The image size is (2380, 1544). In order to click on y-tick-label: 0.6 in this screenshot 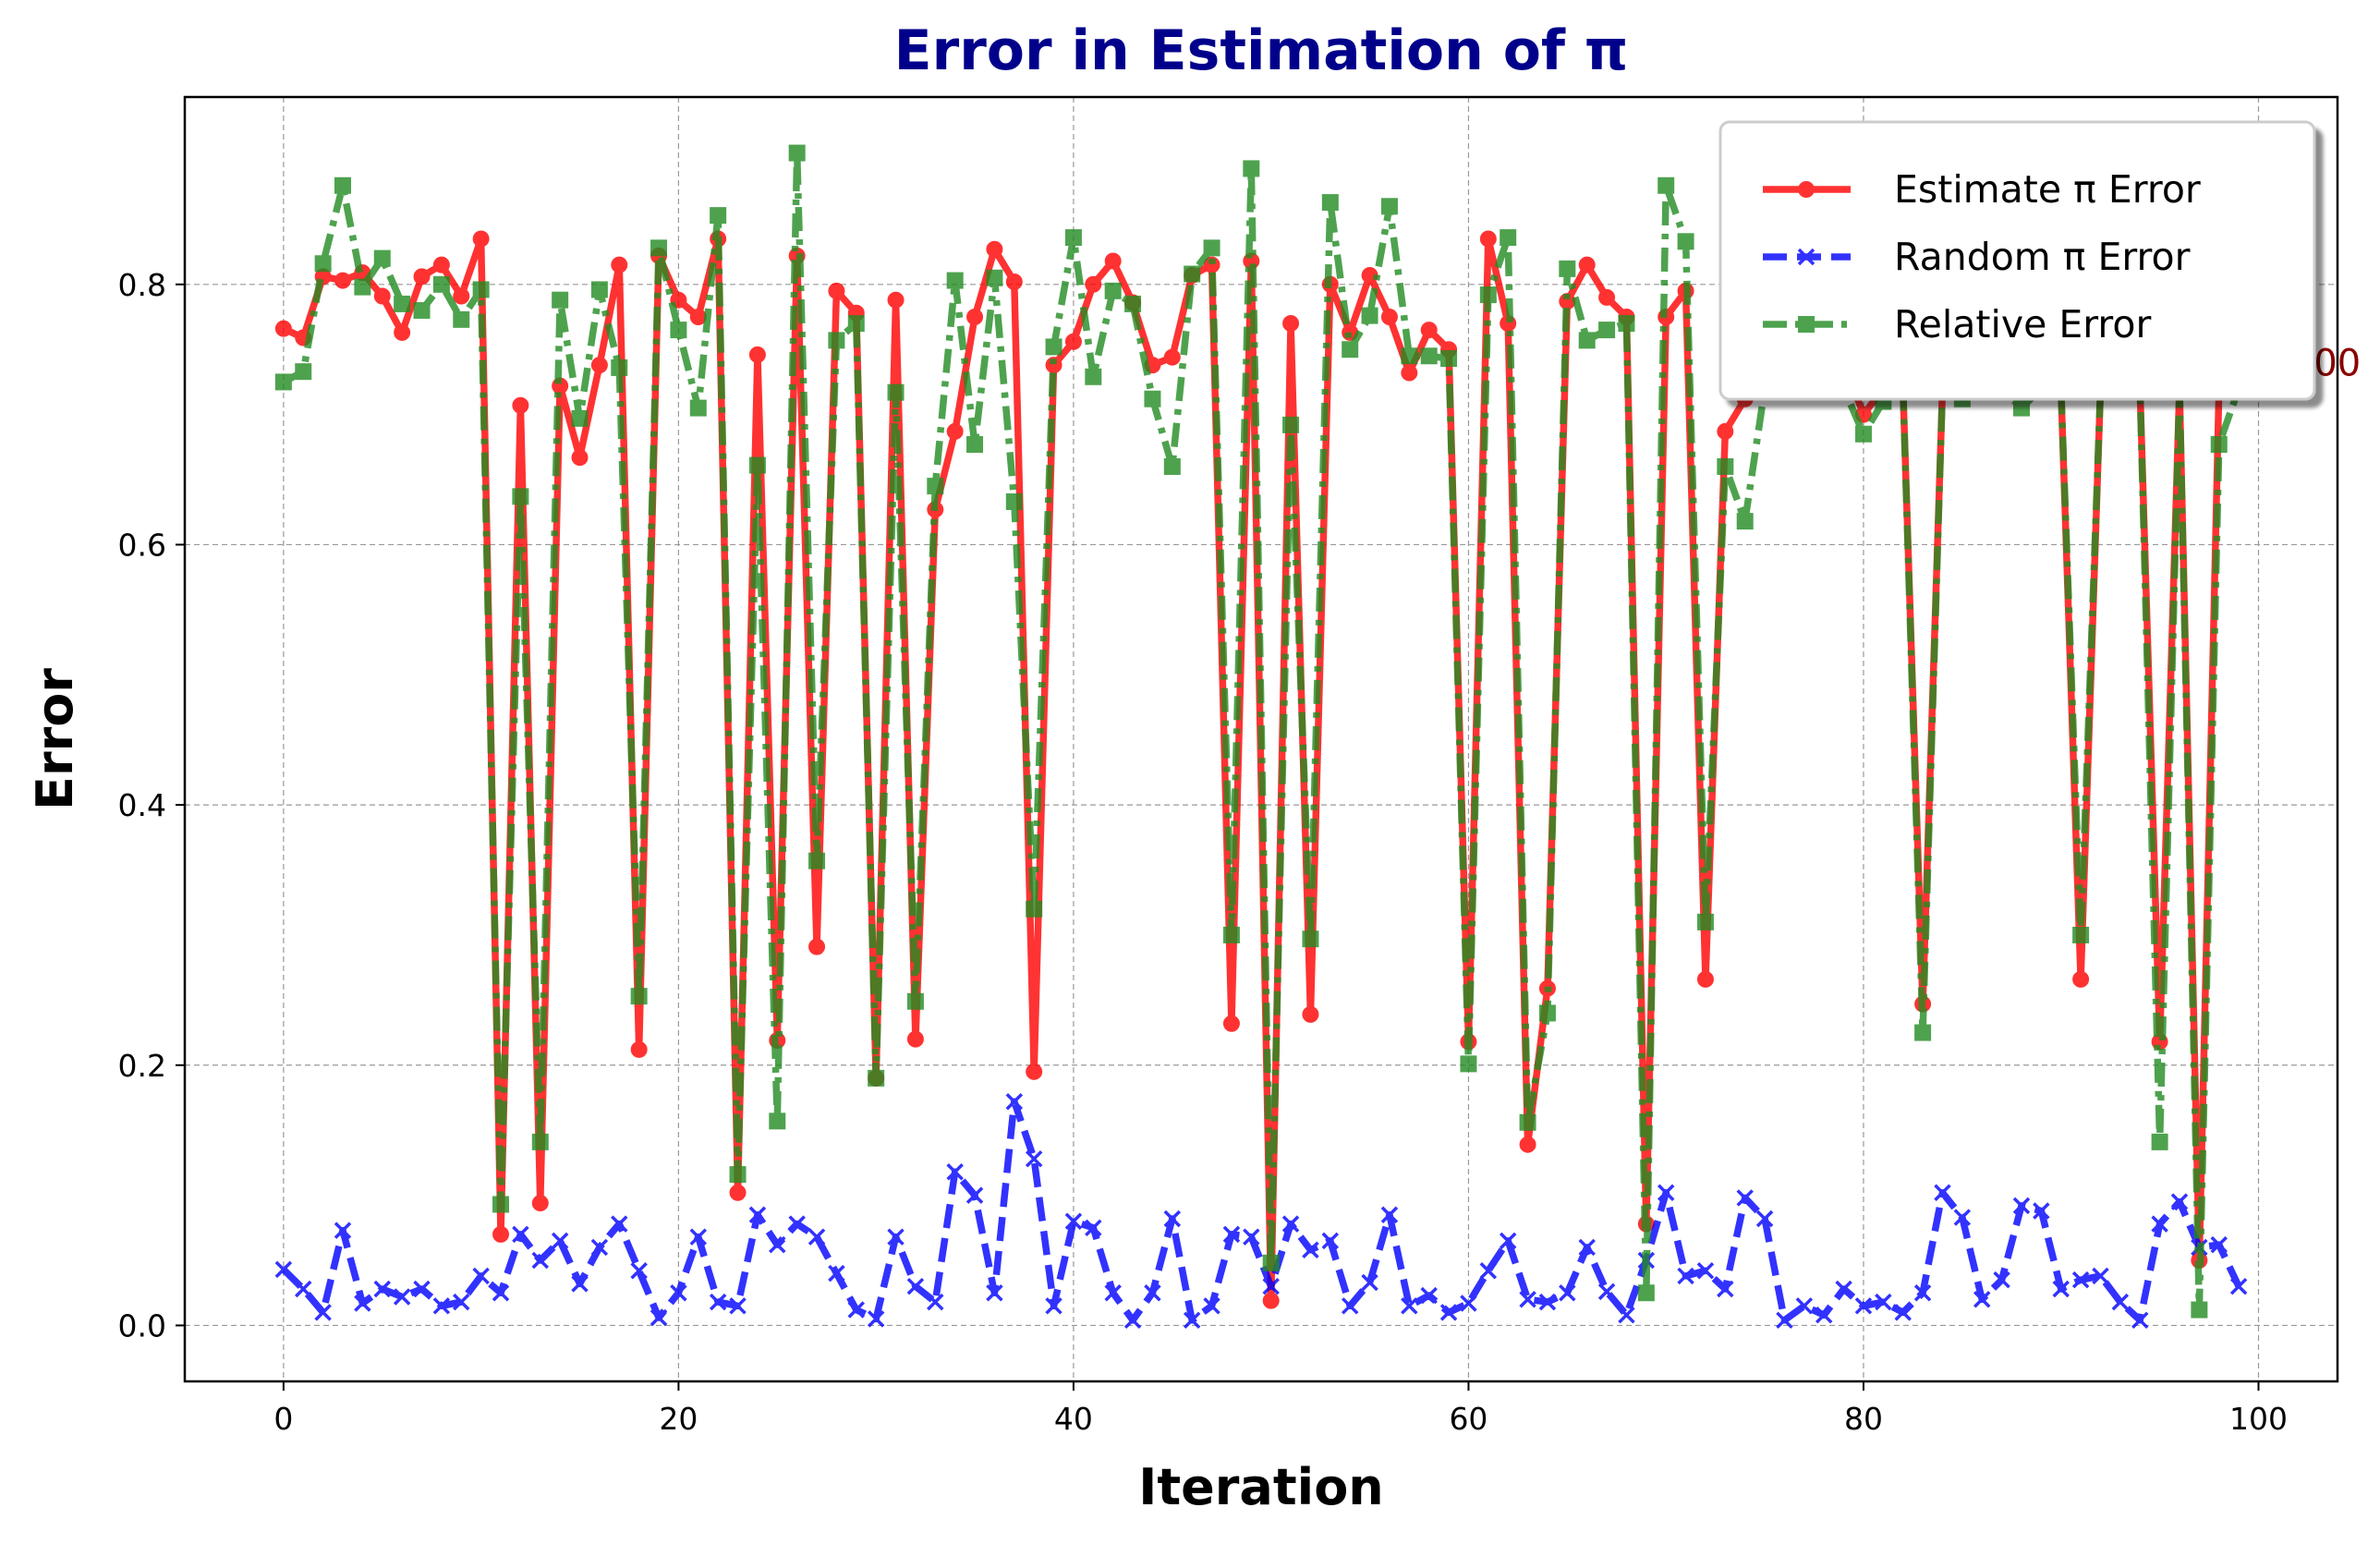, I will do `click(142, 545)`.